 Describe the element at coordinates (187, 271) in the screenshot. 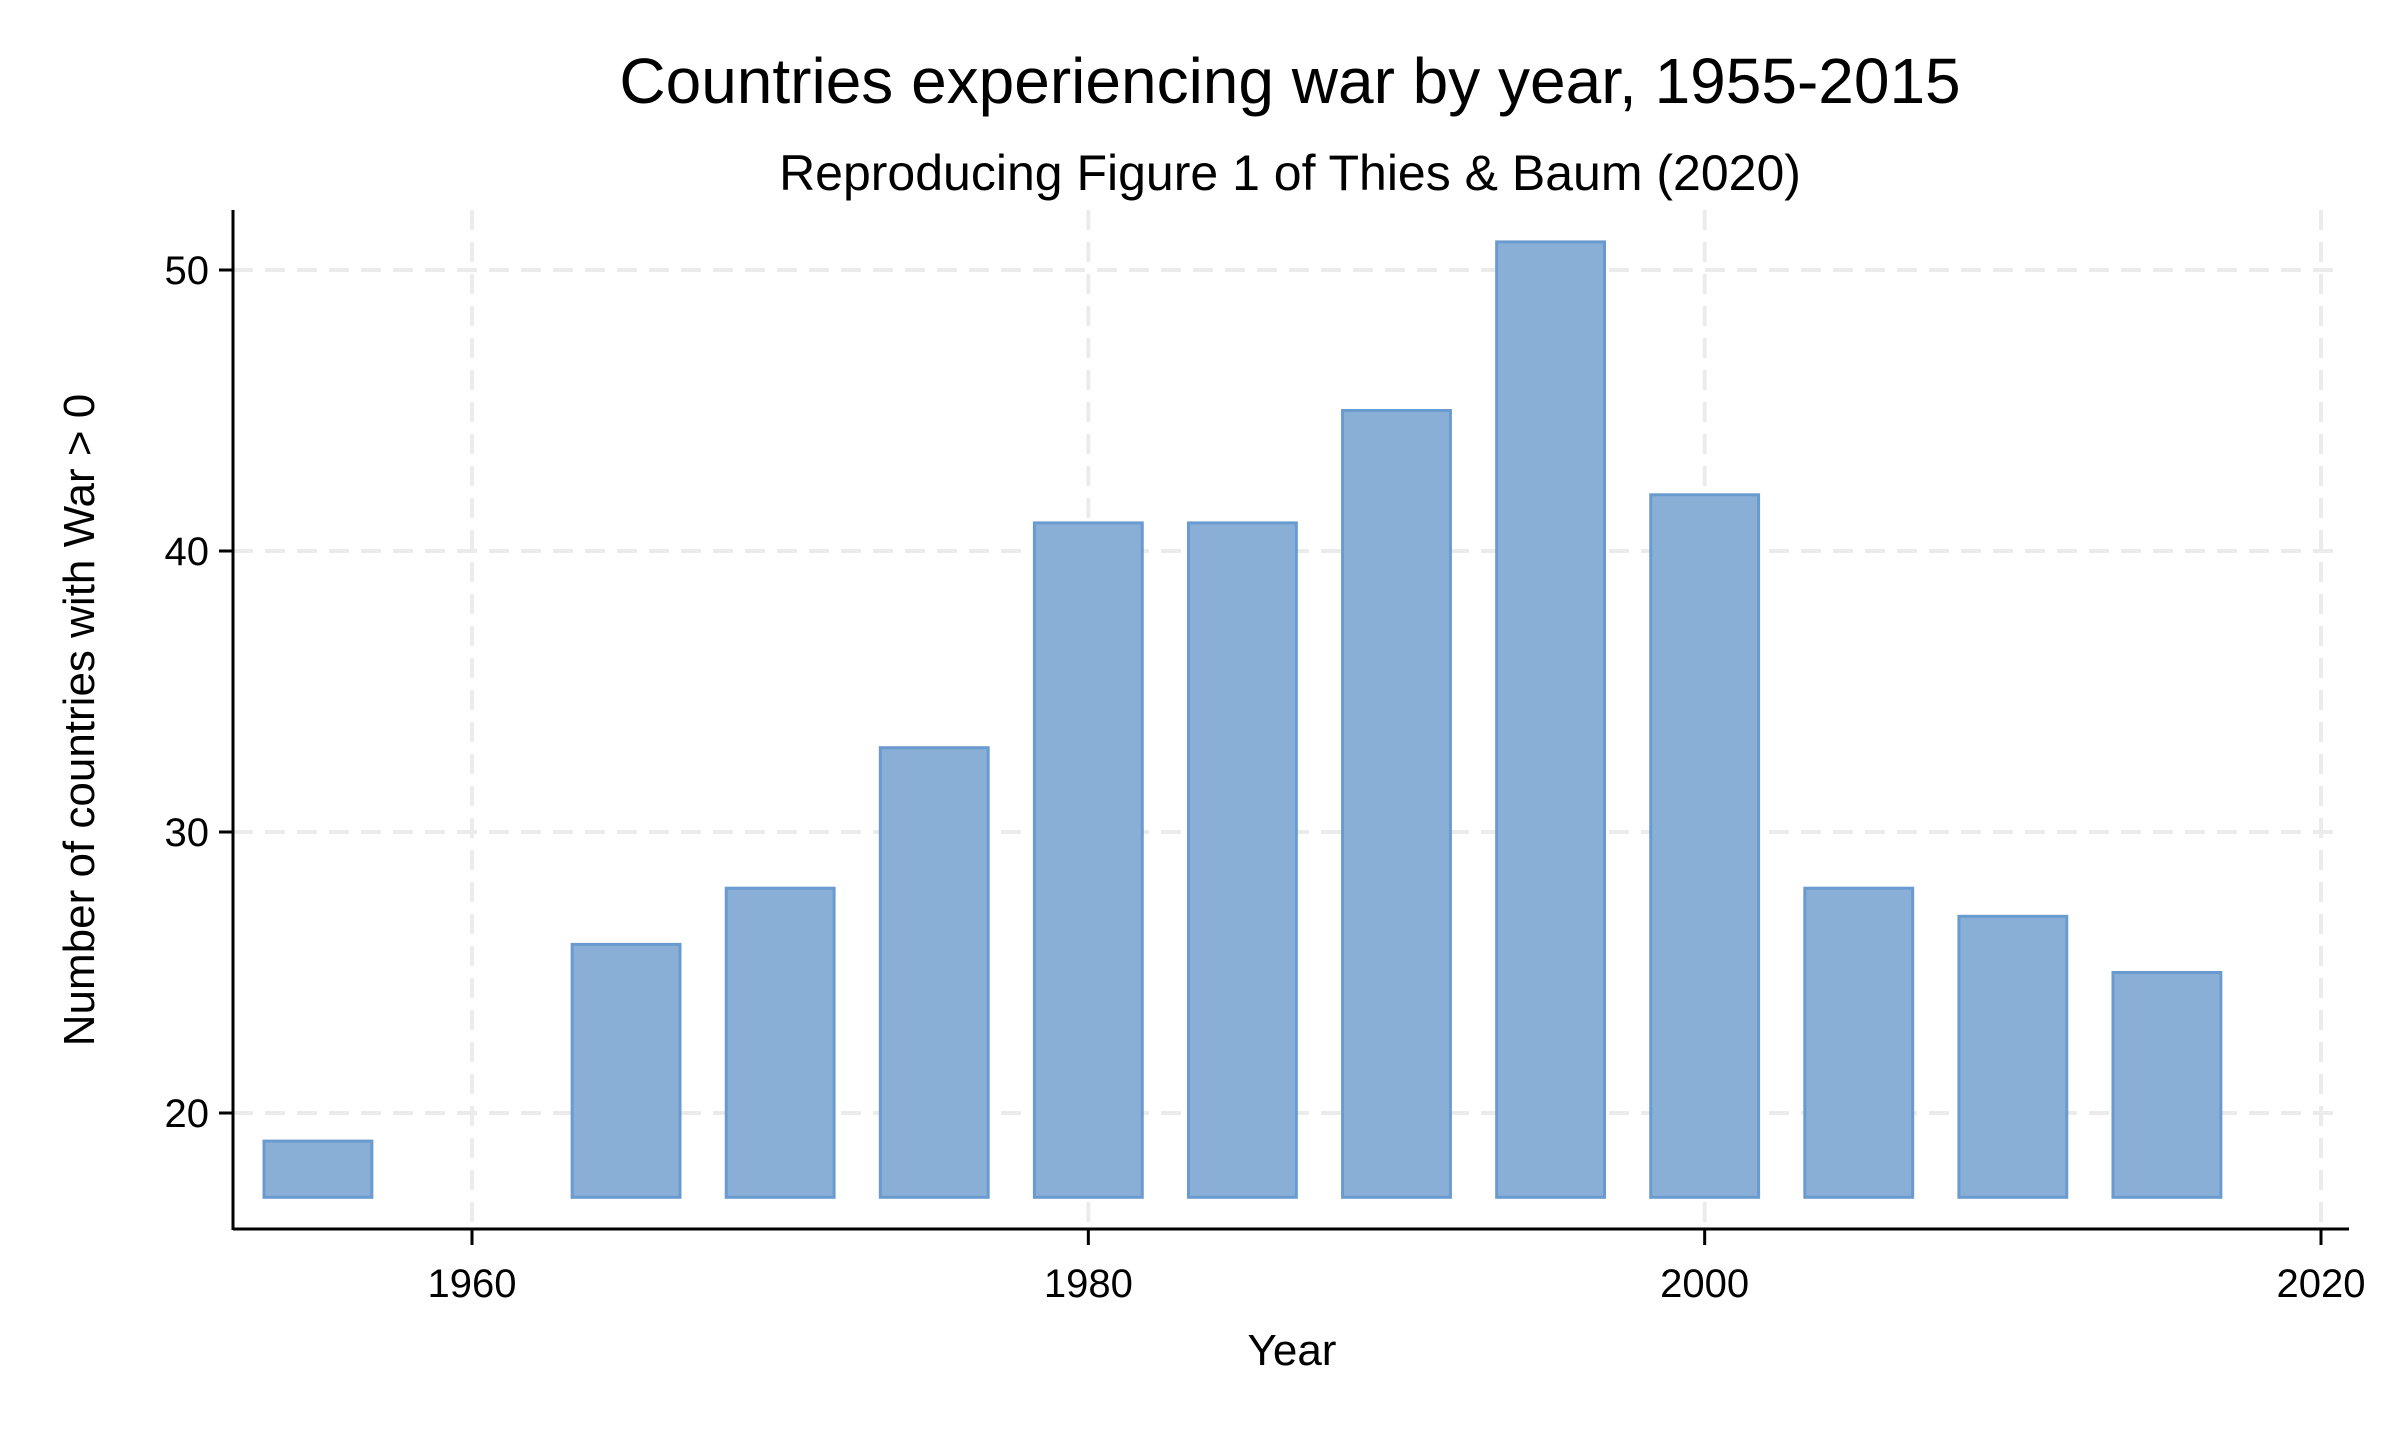

I see `y-tick-label: 50` at that location.